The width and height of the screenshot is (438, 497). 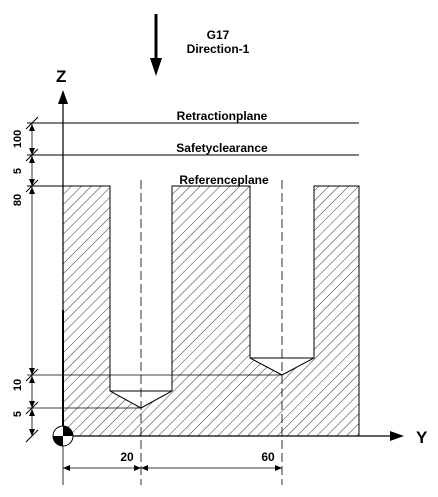 What do you see at coordinates (18, 200) in the screenshot?
I see `z-dim-80: 80` at bounding box center [18, 200].